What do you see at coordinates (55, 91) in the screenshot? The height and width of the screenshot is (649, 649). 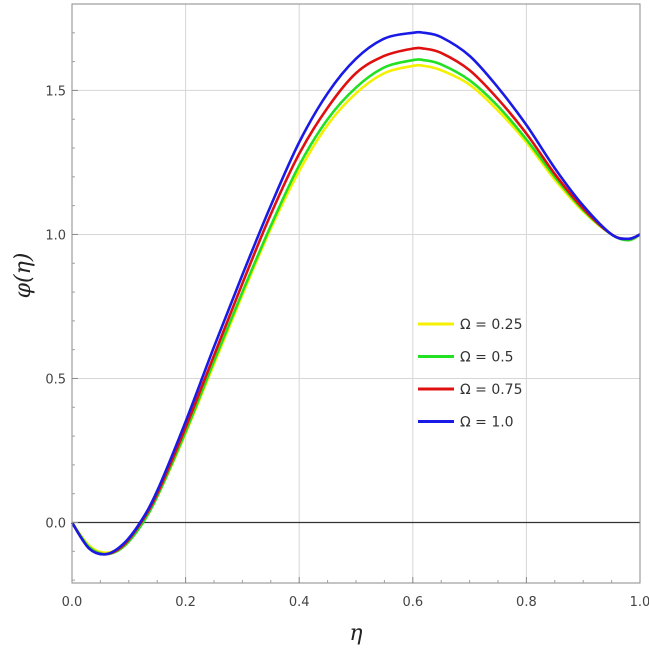 I see `y-tick-label: 1.5` at bounding box center [55, 91].